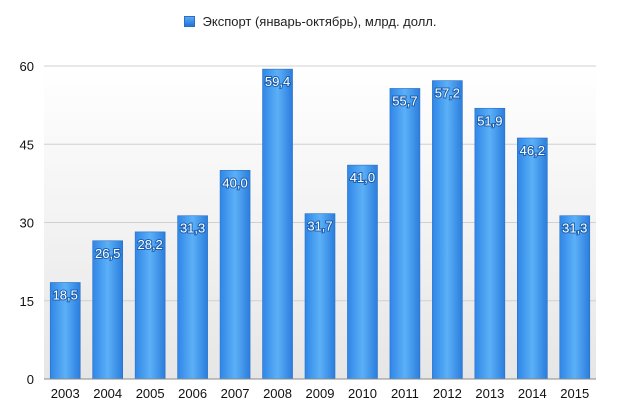 The image size is (620, 418). I want to click on y-tick-label: 60, so click(27, 66).